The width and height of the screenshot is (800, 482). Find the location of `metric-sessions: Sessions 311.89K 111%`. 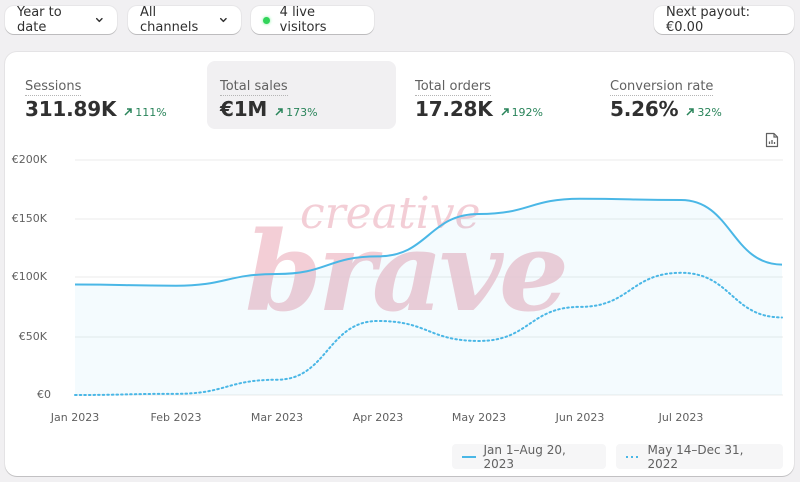

metric-sessions: Sessions 311.89K 111% is located at coordinates (106, 95).